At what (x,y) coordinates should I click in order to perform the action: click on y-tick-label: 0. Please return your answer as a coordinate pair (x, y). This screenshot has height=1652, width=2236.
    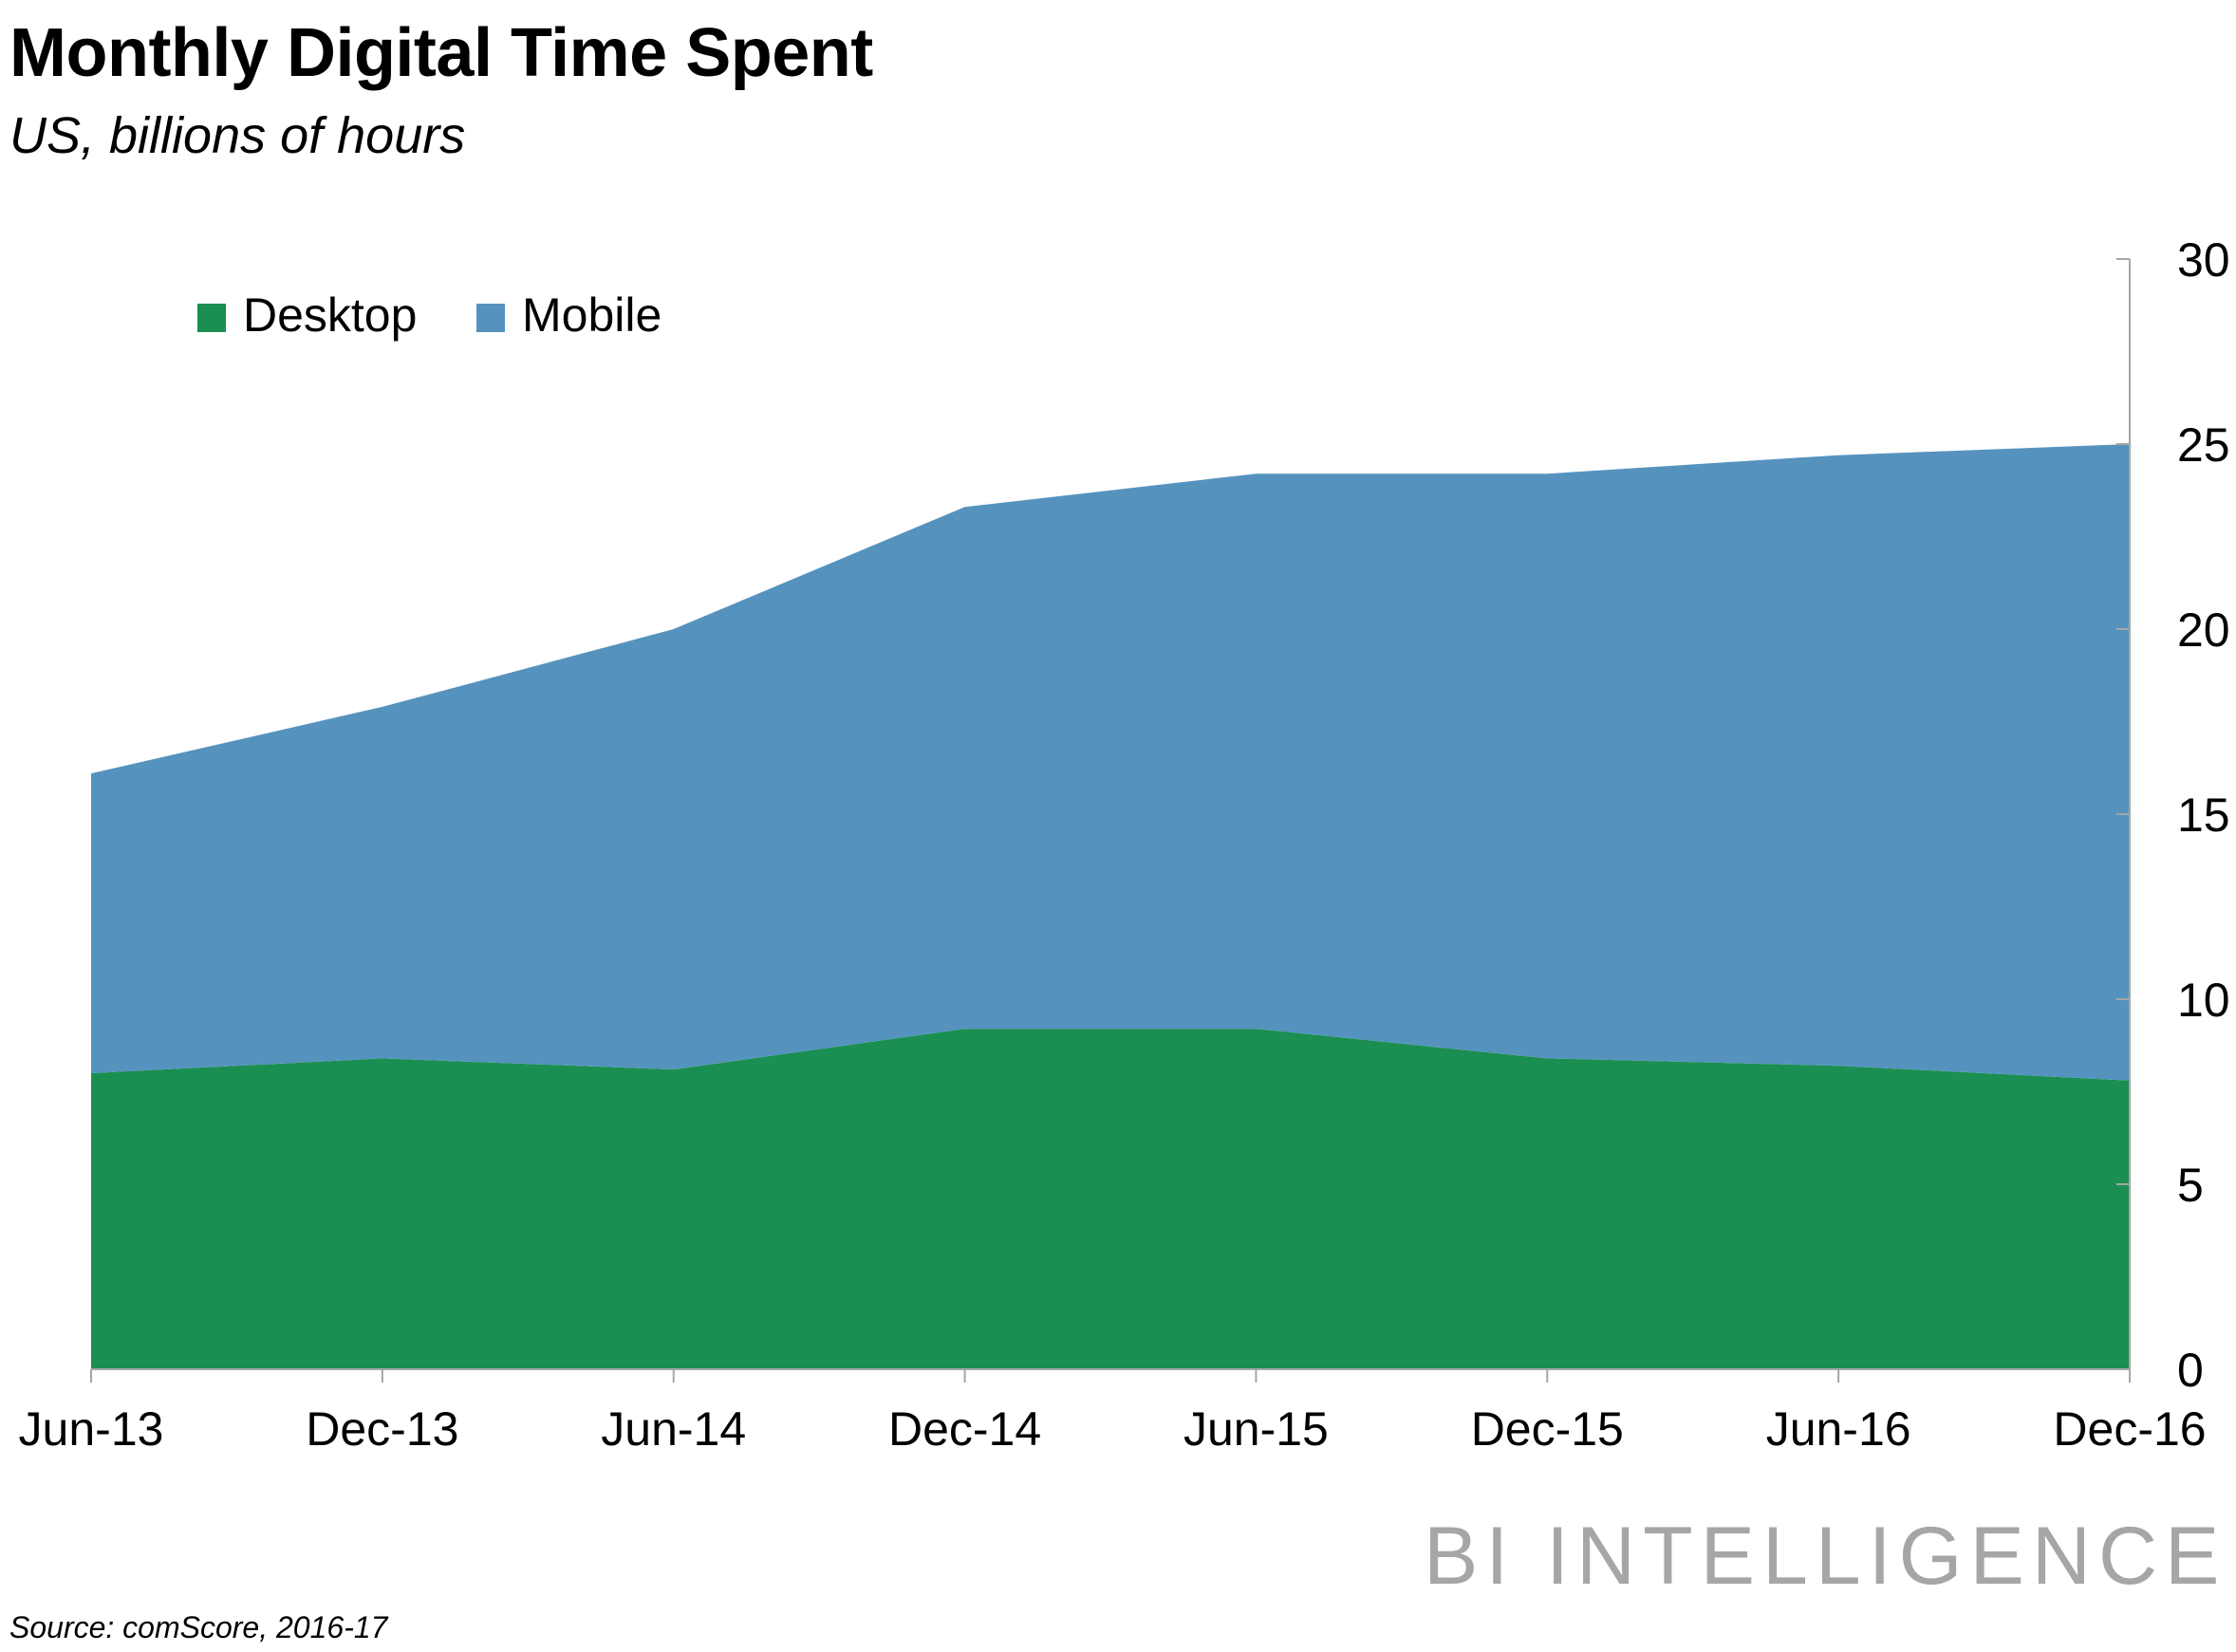
    Looking at the image, I should click on (2190, 1370).